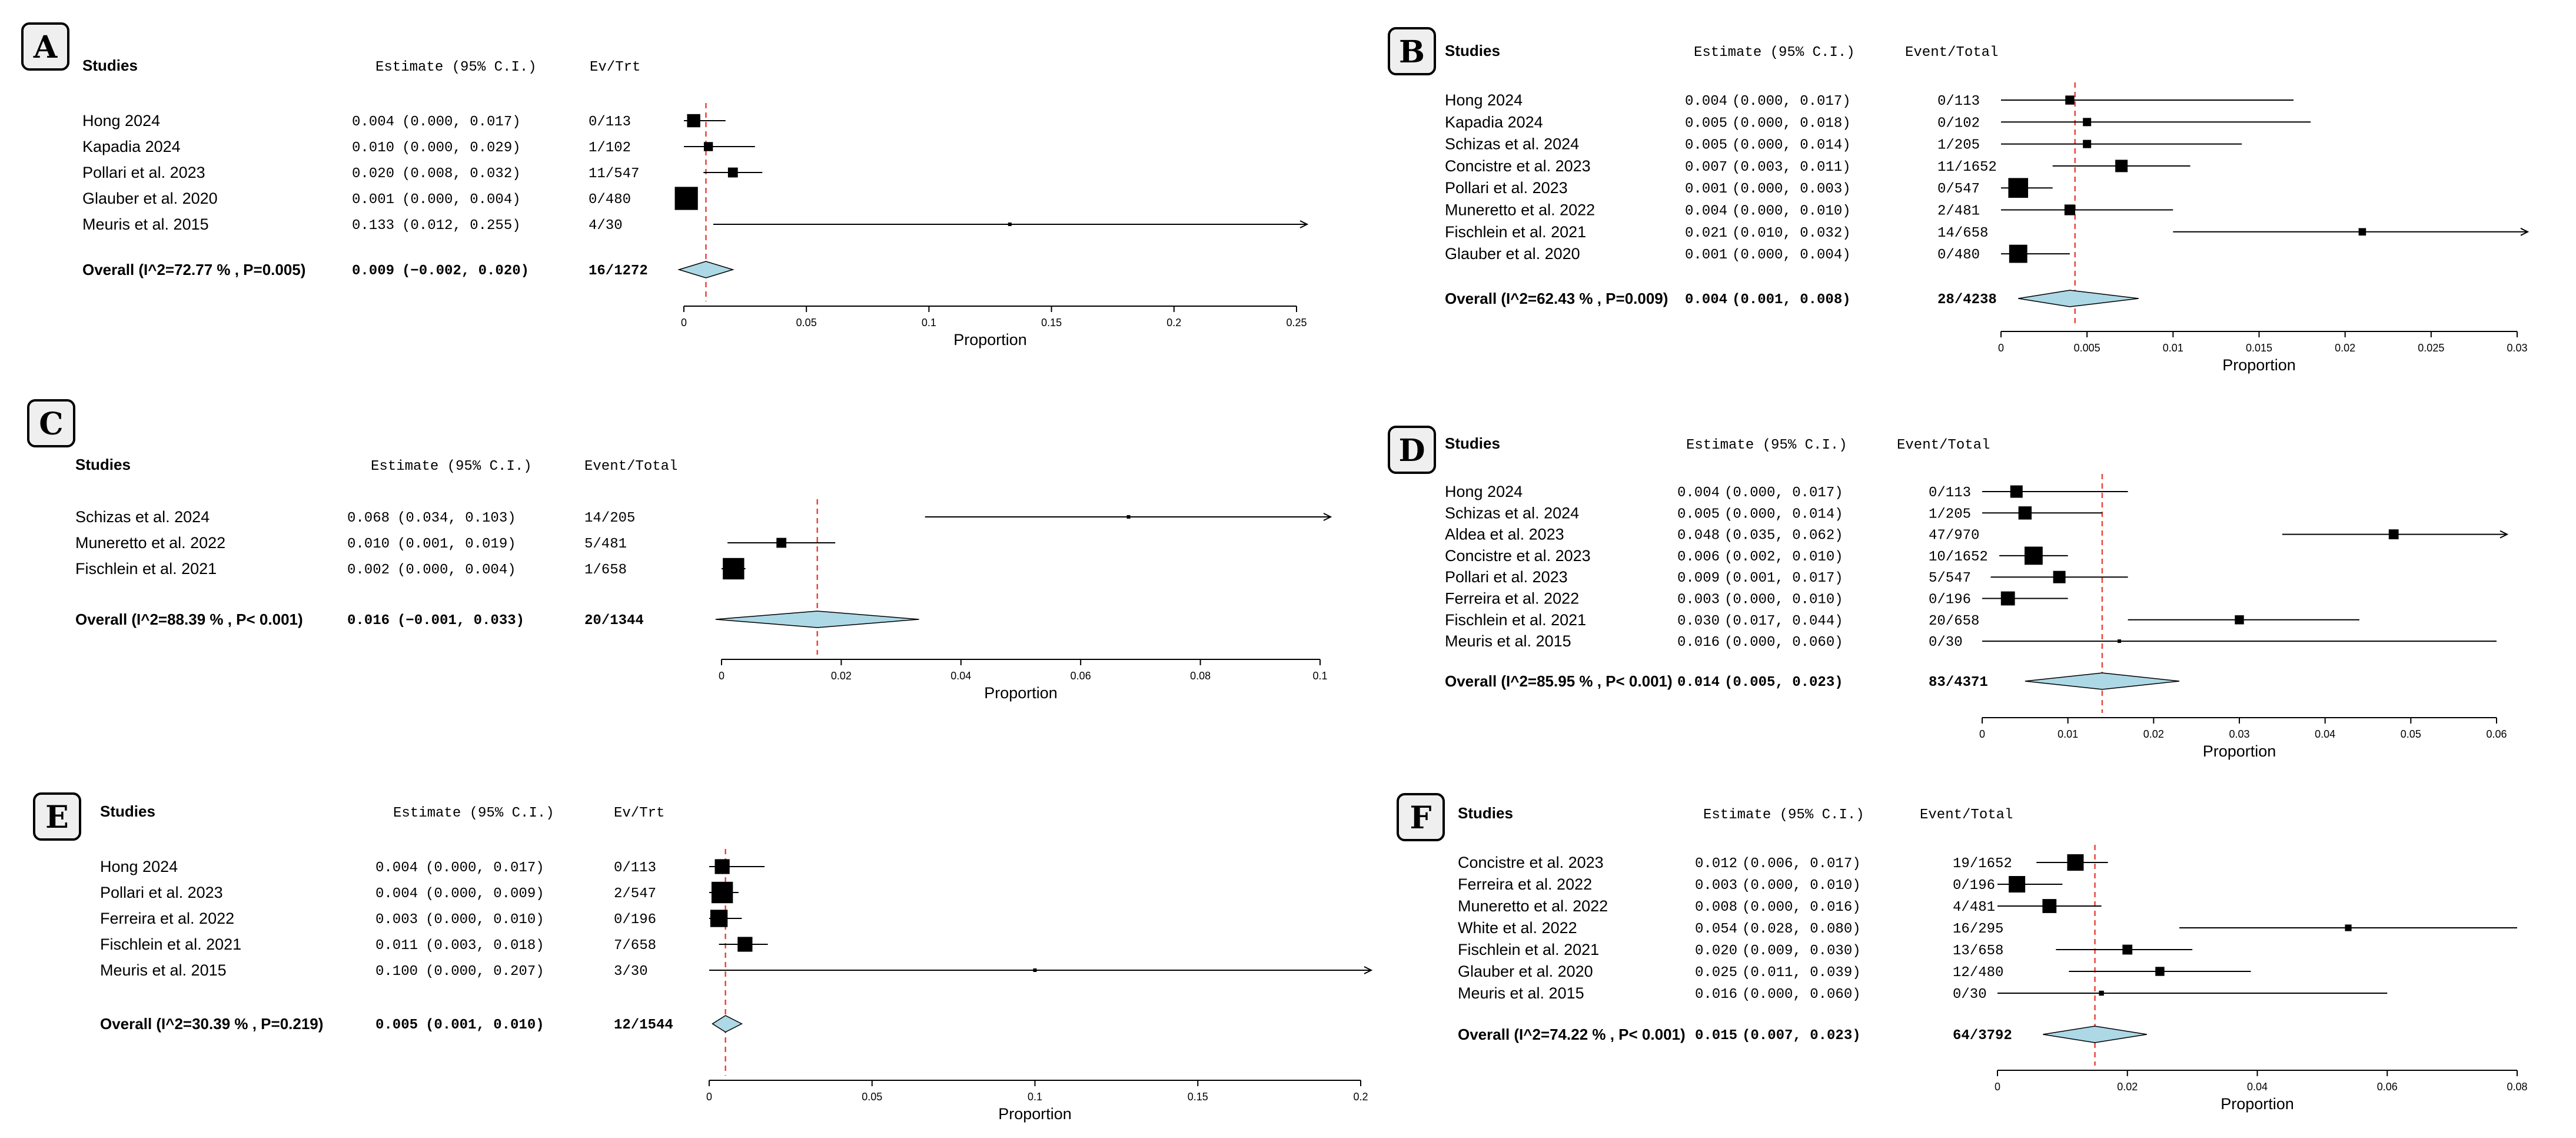 The image size is (2576, 1138). Describe the element at coordinates (1716, 929) in the screenshot. I see `study-estimate: 0.054` at that location.